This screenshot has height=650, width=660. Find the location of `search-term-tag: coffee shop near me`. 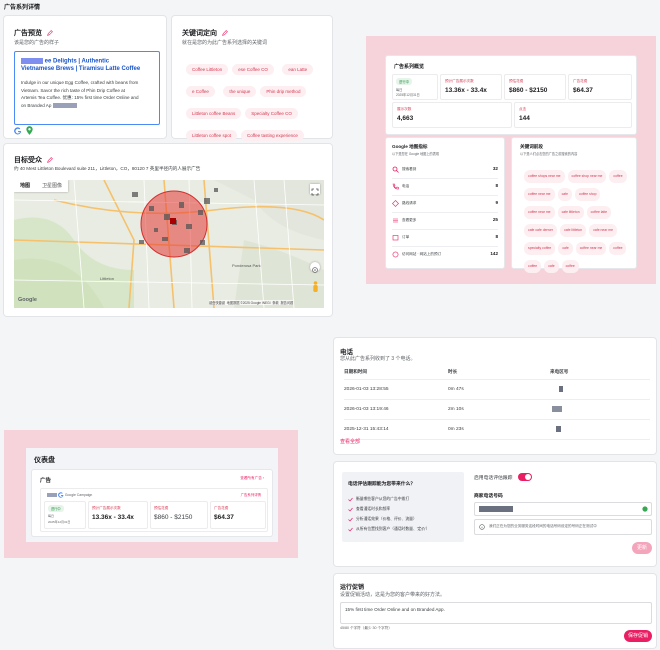

search-term-tag: coffee shop near me is located at coordinates (587, 176).